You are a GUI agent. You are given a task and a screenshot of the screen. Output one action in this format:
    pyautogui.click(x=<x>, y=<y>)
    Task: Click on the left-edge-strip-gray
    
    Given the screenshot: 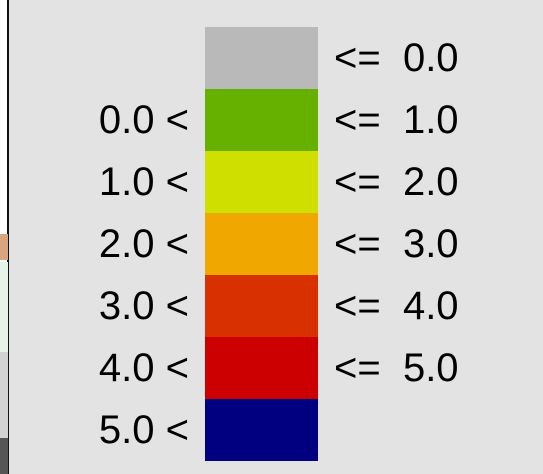 What is the action you would take?
    pyautogui.click(x=4, y=395)
    